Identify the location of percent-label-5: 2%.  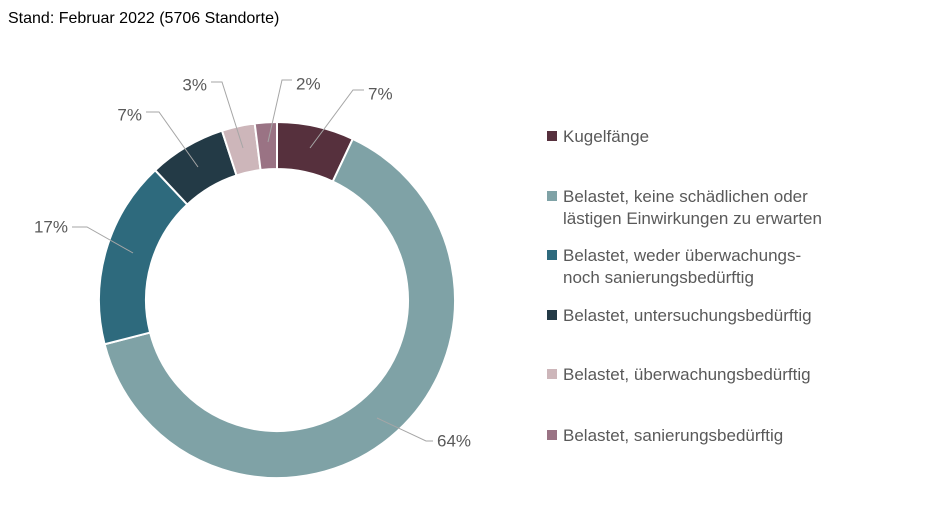
(308, 84).